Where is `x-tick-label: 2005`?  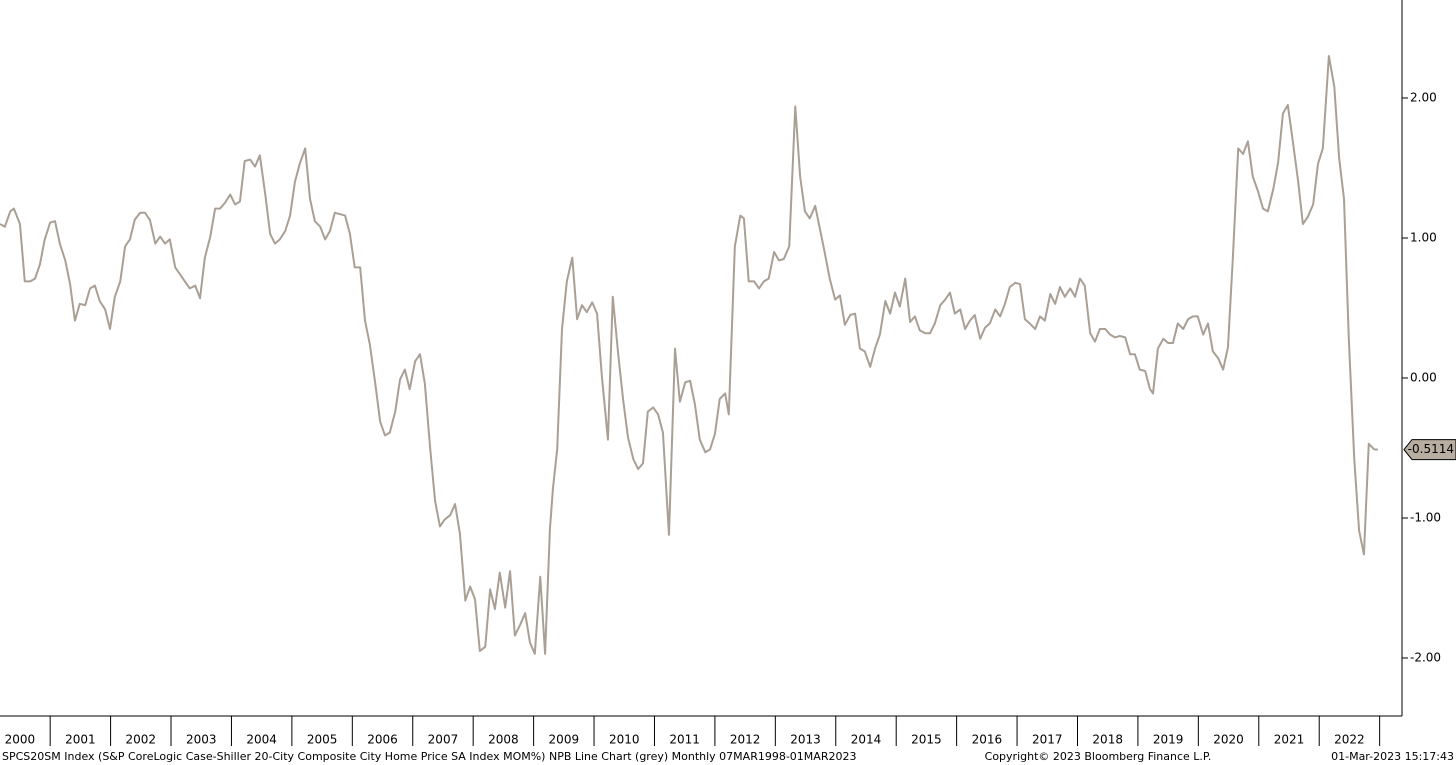
x-tick-label: 2005 is located at coordinates (322, 740).